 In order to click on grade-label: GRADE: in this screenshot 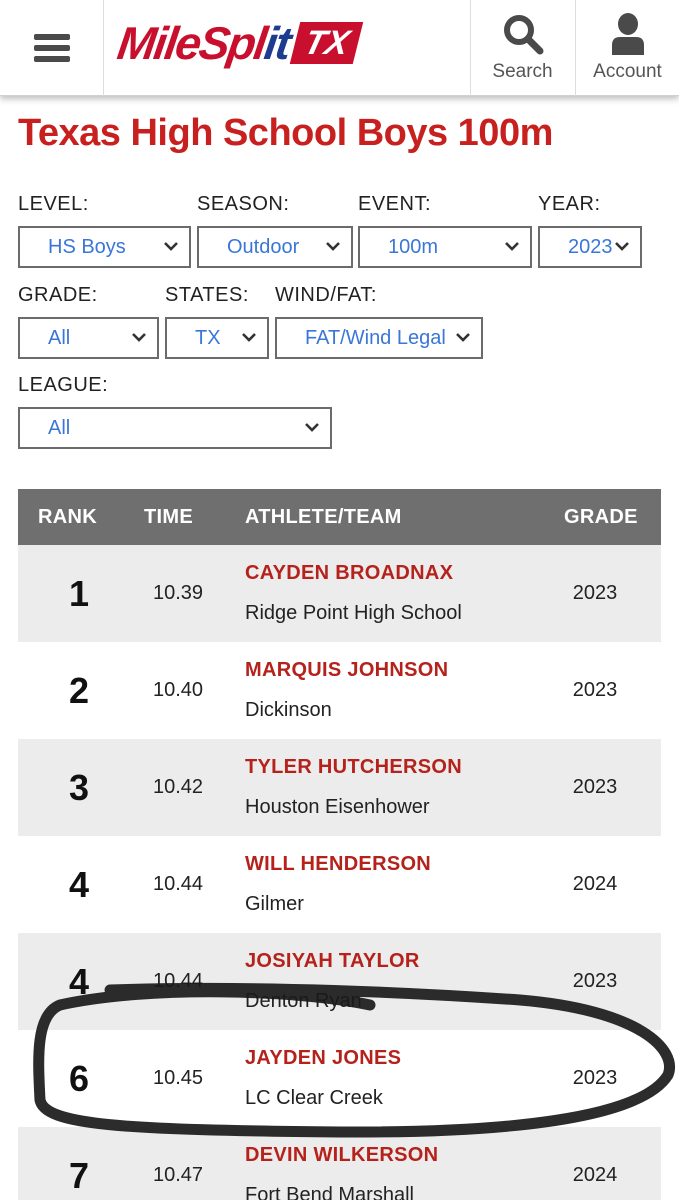, I will do `click(58, 295)`.